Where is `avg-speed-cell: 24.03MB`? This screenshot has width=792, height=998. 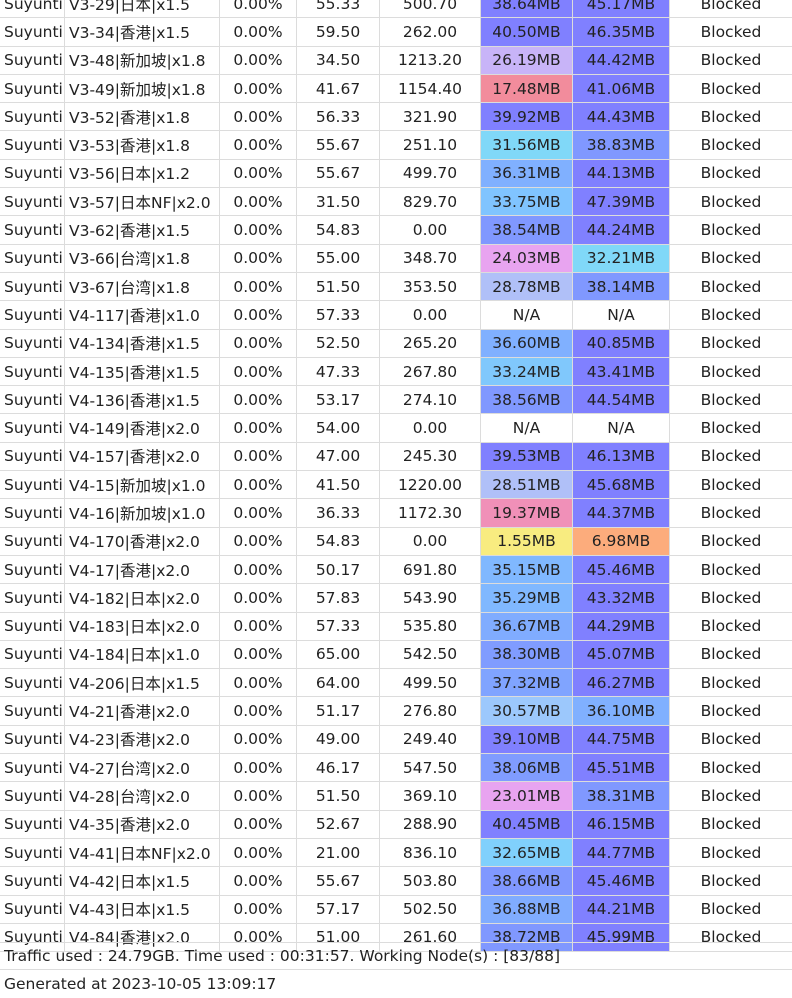 avg-speed-cell: 24.03MB is located at coordinates (527, 258).